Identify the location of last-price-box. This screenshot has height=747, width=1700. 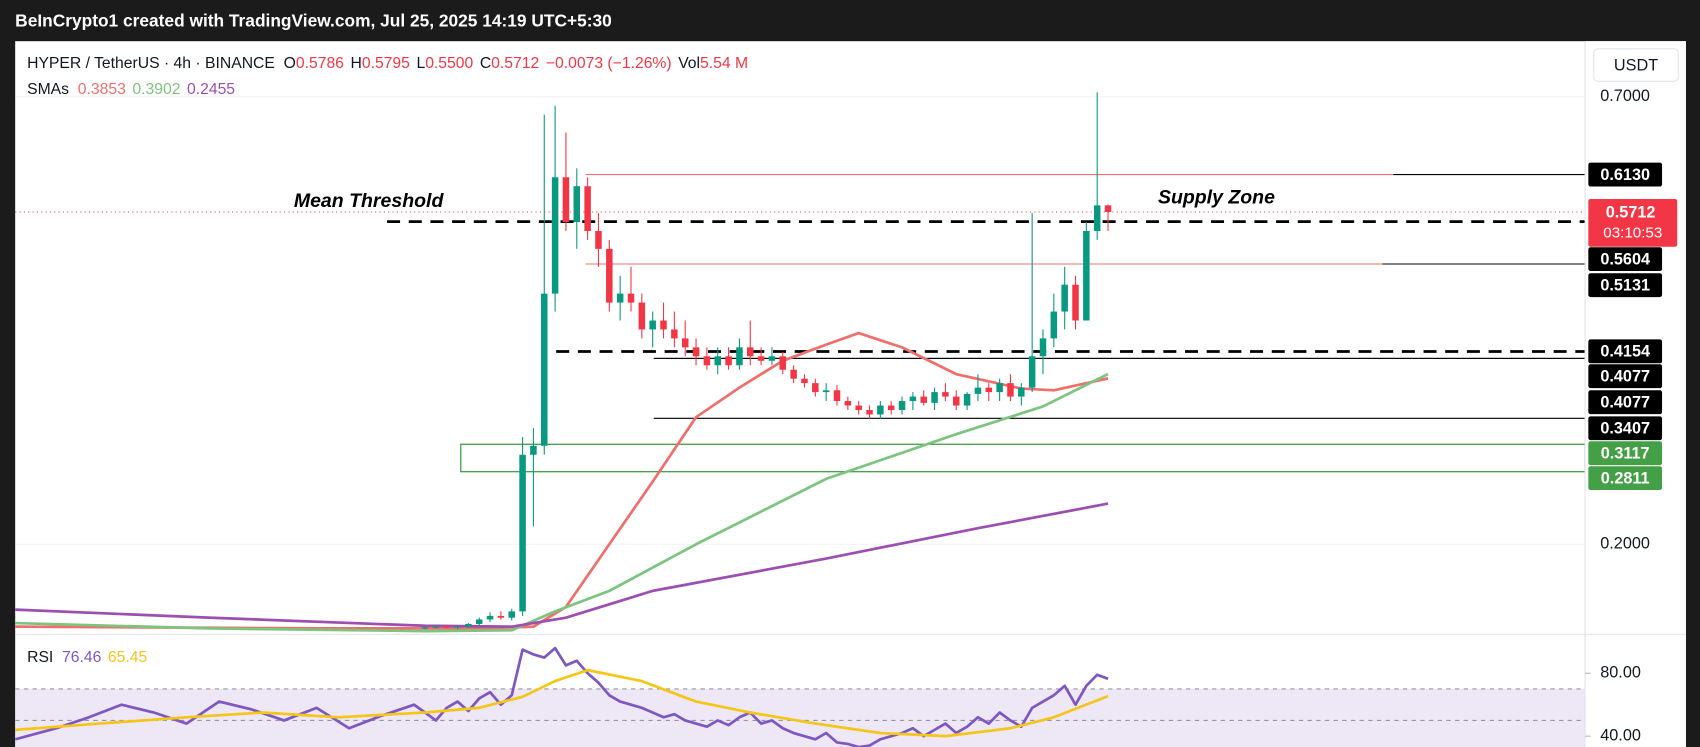
(1633, 222).